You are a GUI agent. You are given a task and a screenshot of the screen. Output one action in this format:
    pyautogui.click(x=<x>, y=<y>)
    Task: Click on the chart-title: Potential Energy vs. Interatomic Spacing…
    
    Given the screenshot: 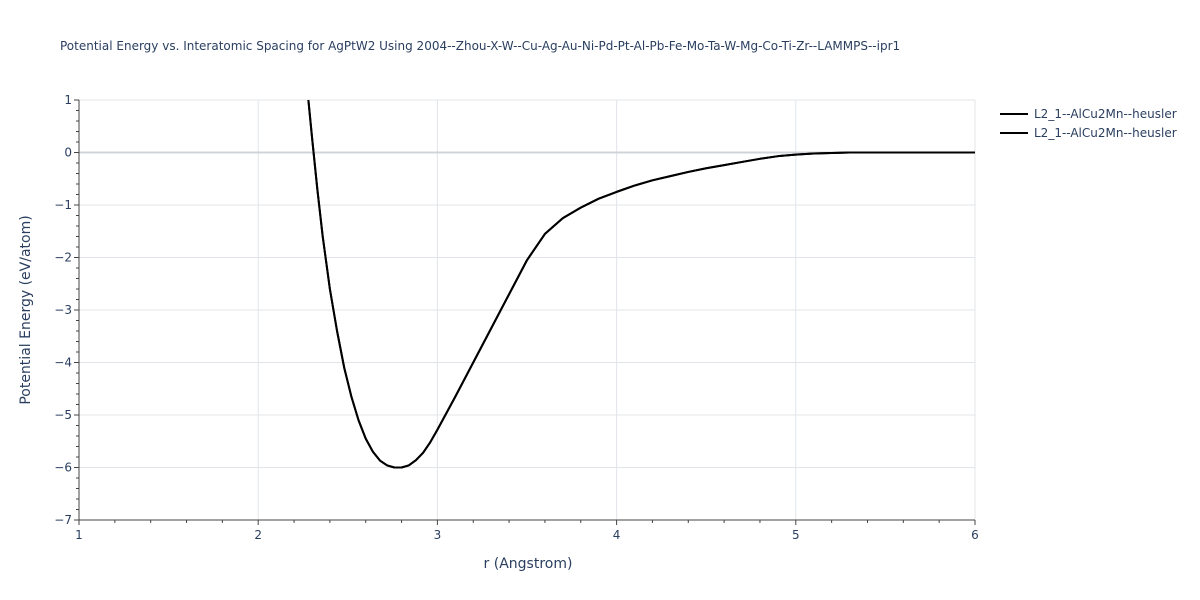 What is the action you would take?
    pyautogui.click(x=480, y=46)
    